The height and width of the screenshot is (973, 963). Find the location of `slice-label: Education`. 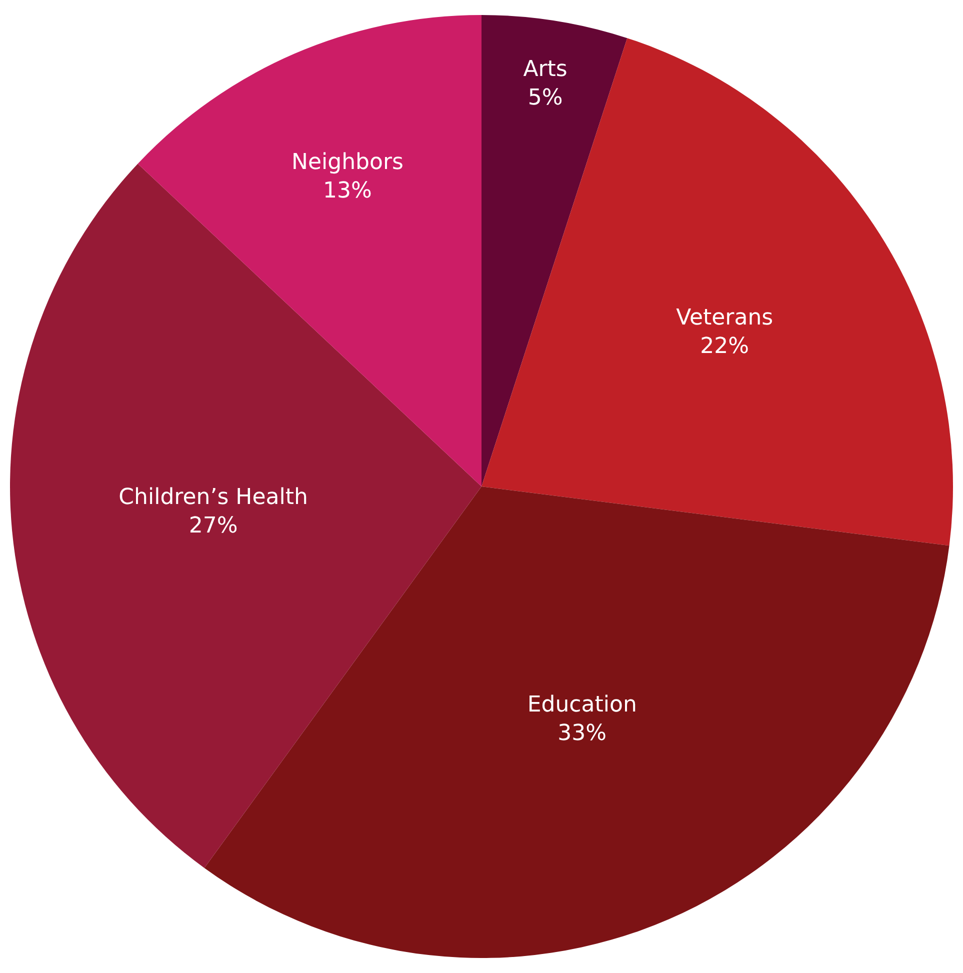

slice-label: Education is located at coordinates (582, 705).